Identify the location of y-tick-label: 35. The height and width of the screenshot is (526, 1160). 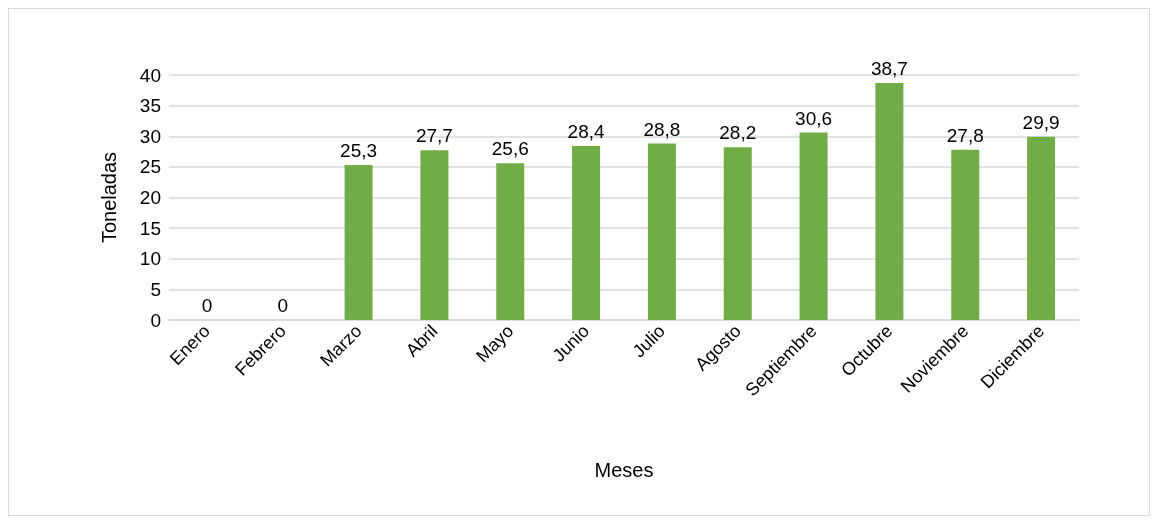
(150, 106).